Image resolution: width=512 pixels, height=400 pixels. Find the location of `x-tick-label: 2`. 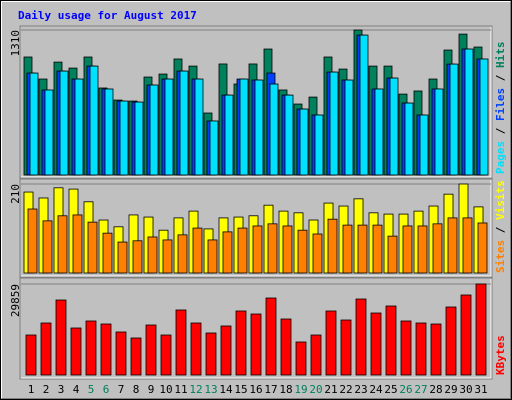

x-tick-label: 2 is located at coordinates (46, 389).